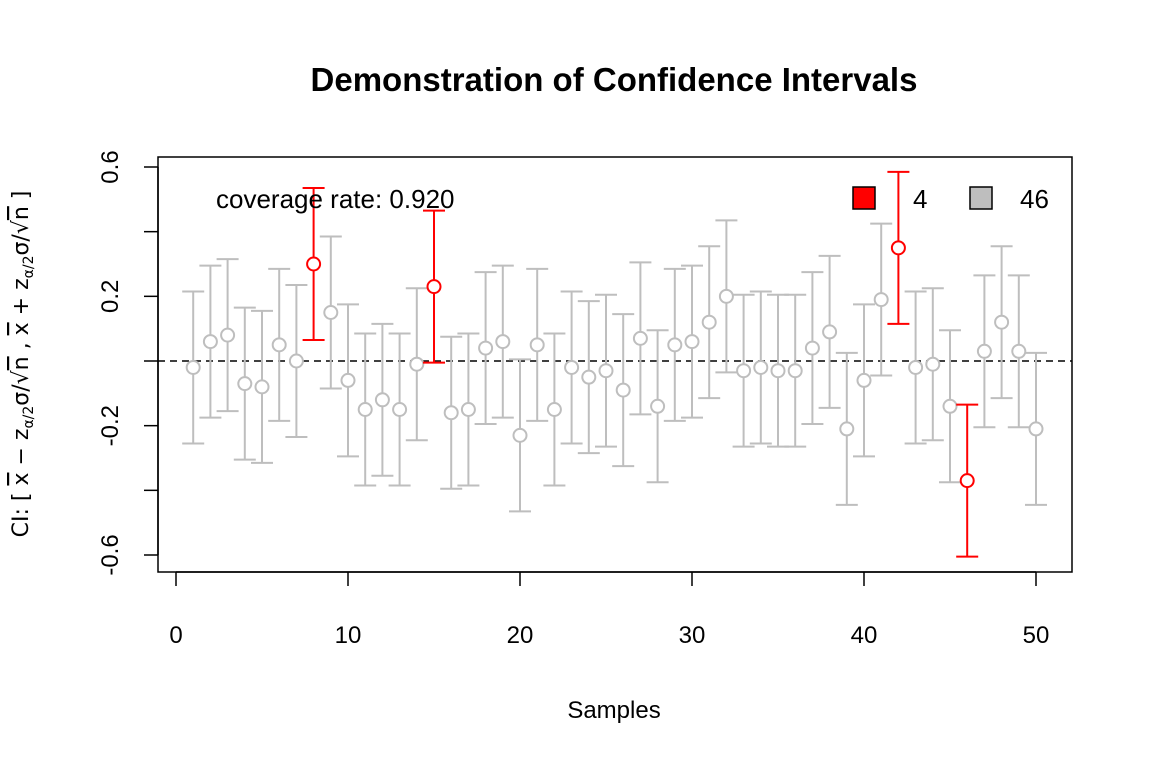 The height and width of the screenshot is (768, 1152). I want to click on legend: 4 46, so click(950, 199).